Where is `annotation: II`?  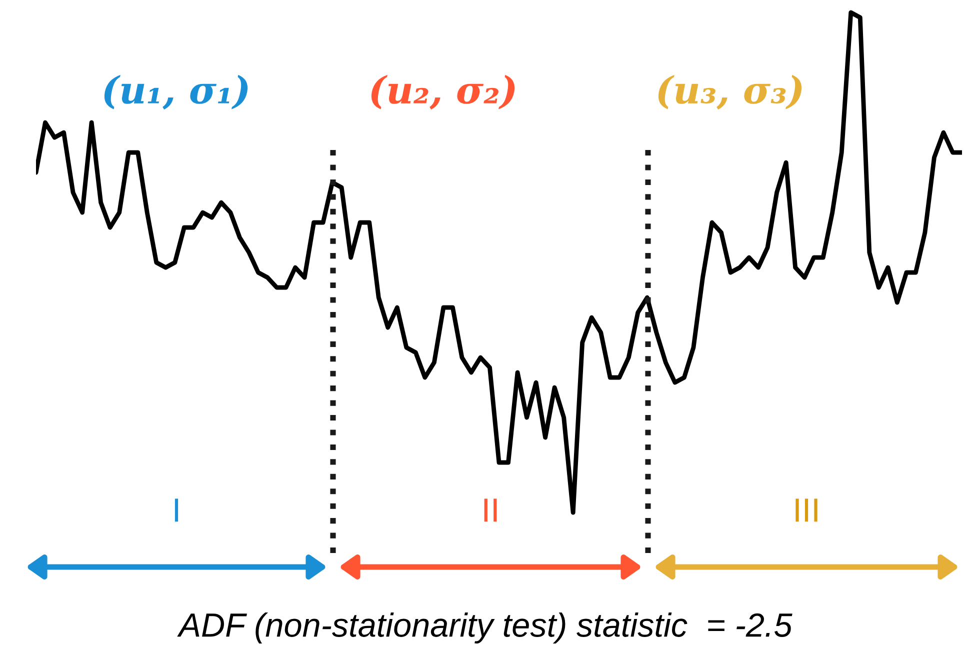 annotation: II is located at coordinates (490, 510).